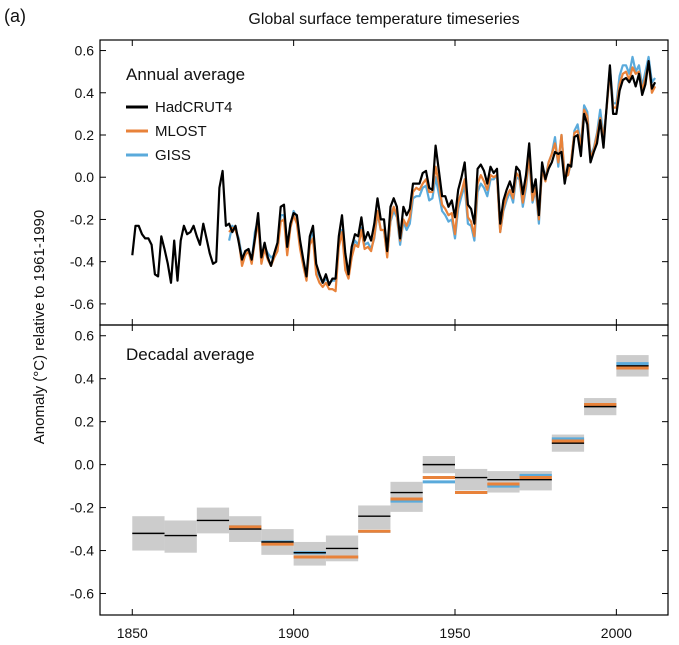 This screenshot has width=679, height=645. Describe the element at coordinates (85, 135) in the screenshot. I see `annual-y-tick-label: 0.2` at that location.